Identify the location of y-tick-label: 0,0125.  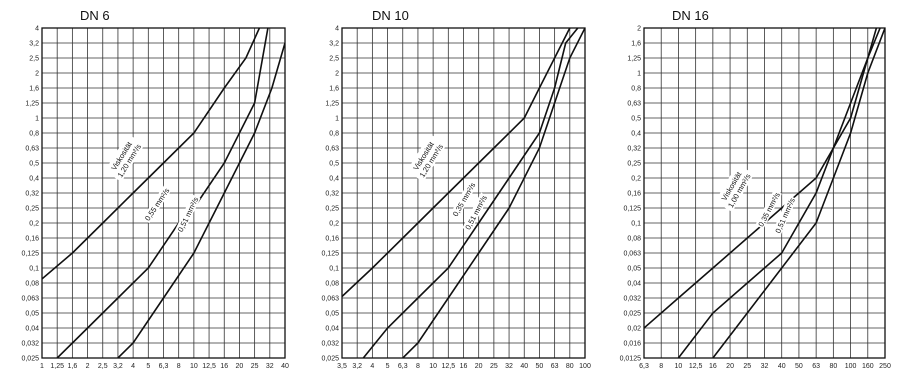
(631, 359).